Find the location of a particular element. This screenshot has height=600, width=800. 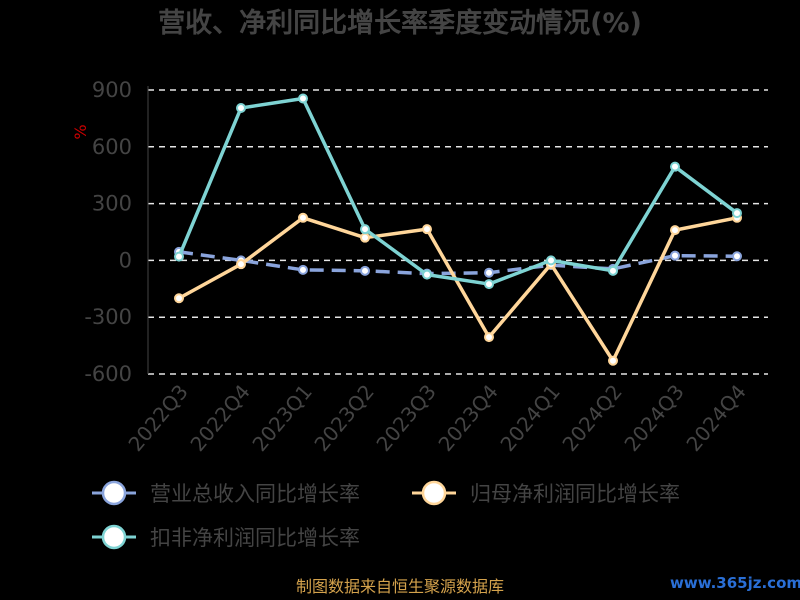

x-tick-label: 2024Q4 is located at coordinates (715, 418).